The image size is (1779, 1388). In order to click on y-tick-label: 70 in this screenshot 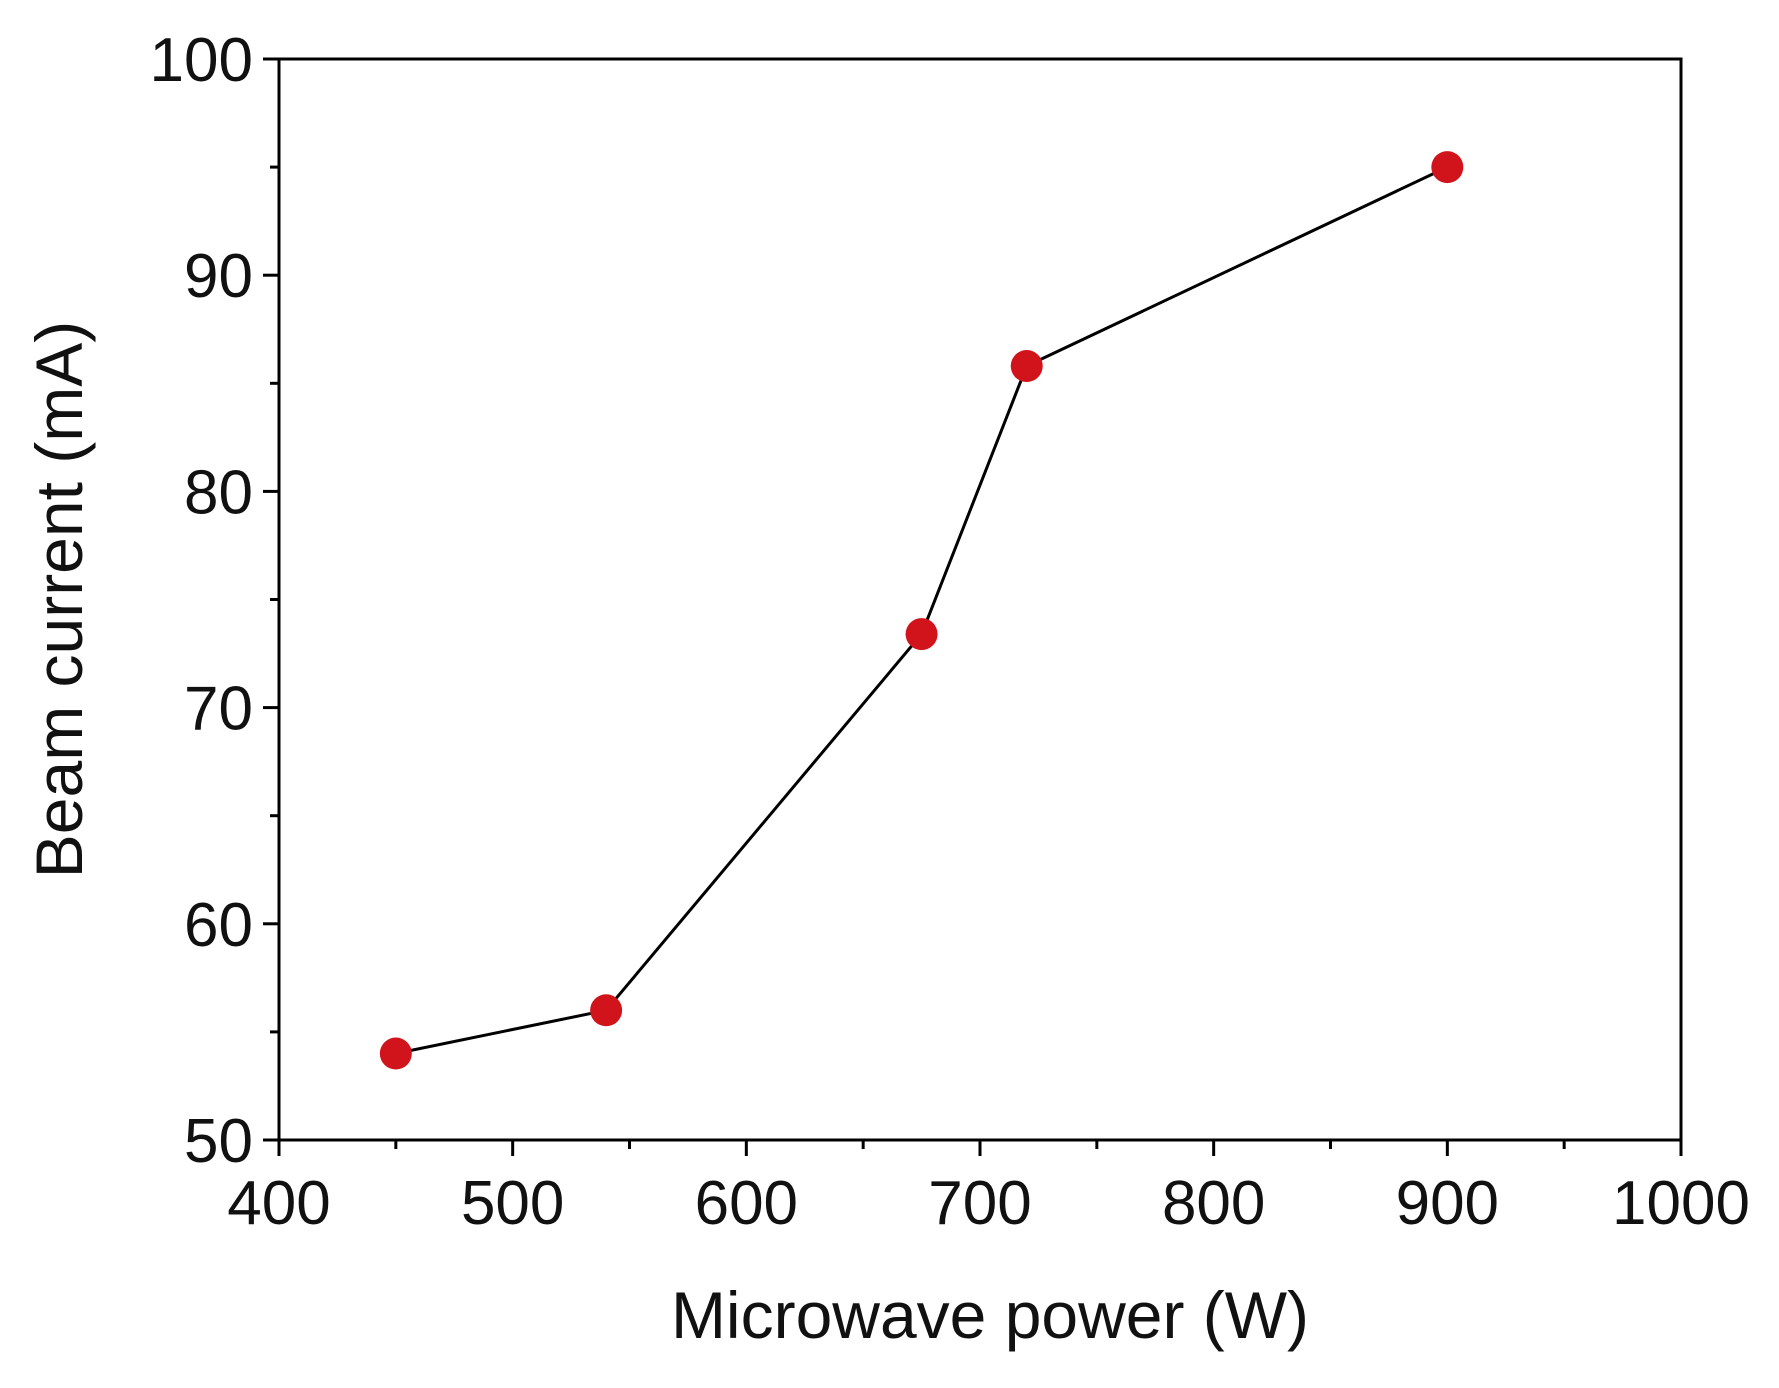, I will do `click(218, 709)`.